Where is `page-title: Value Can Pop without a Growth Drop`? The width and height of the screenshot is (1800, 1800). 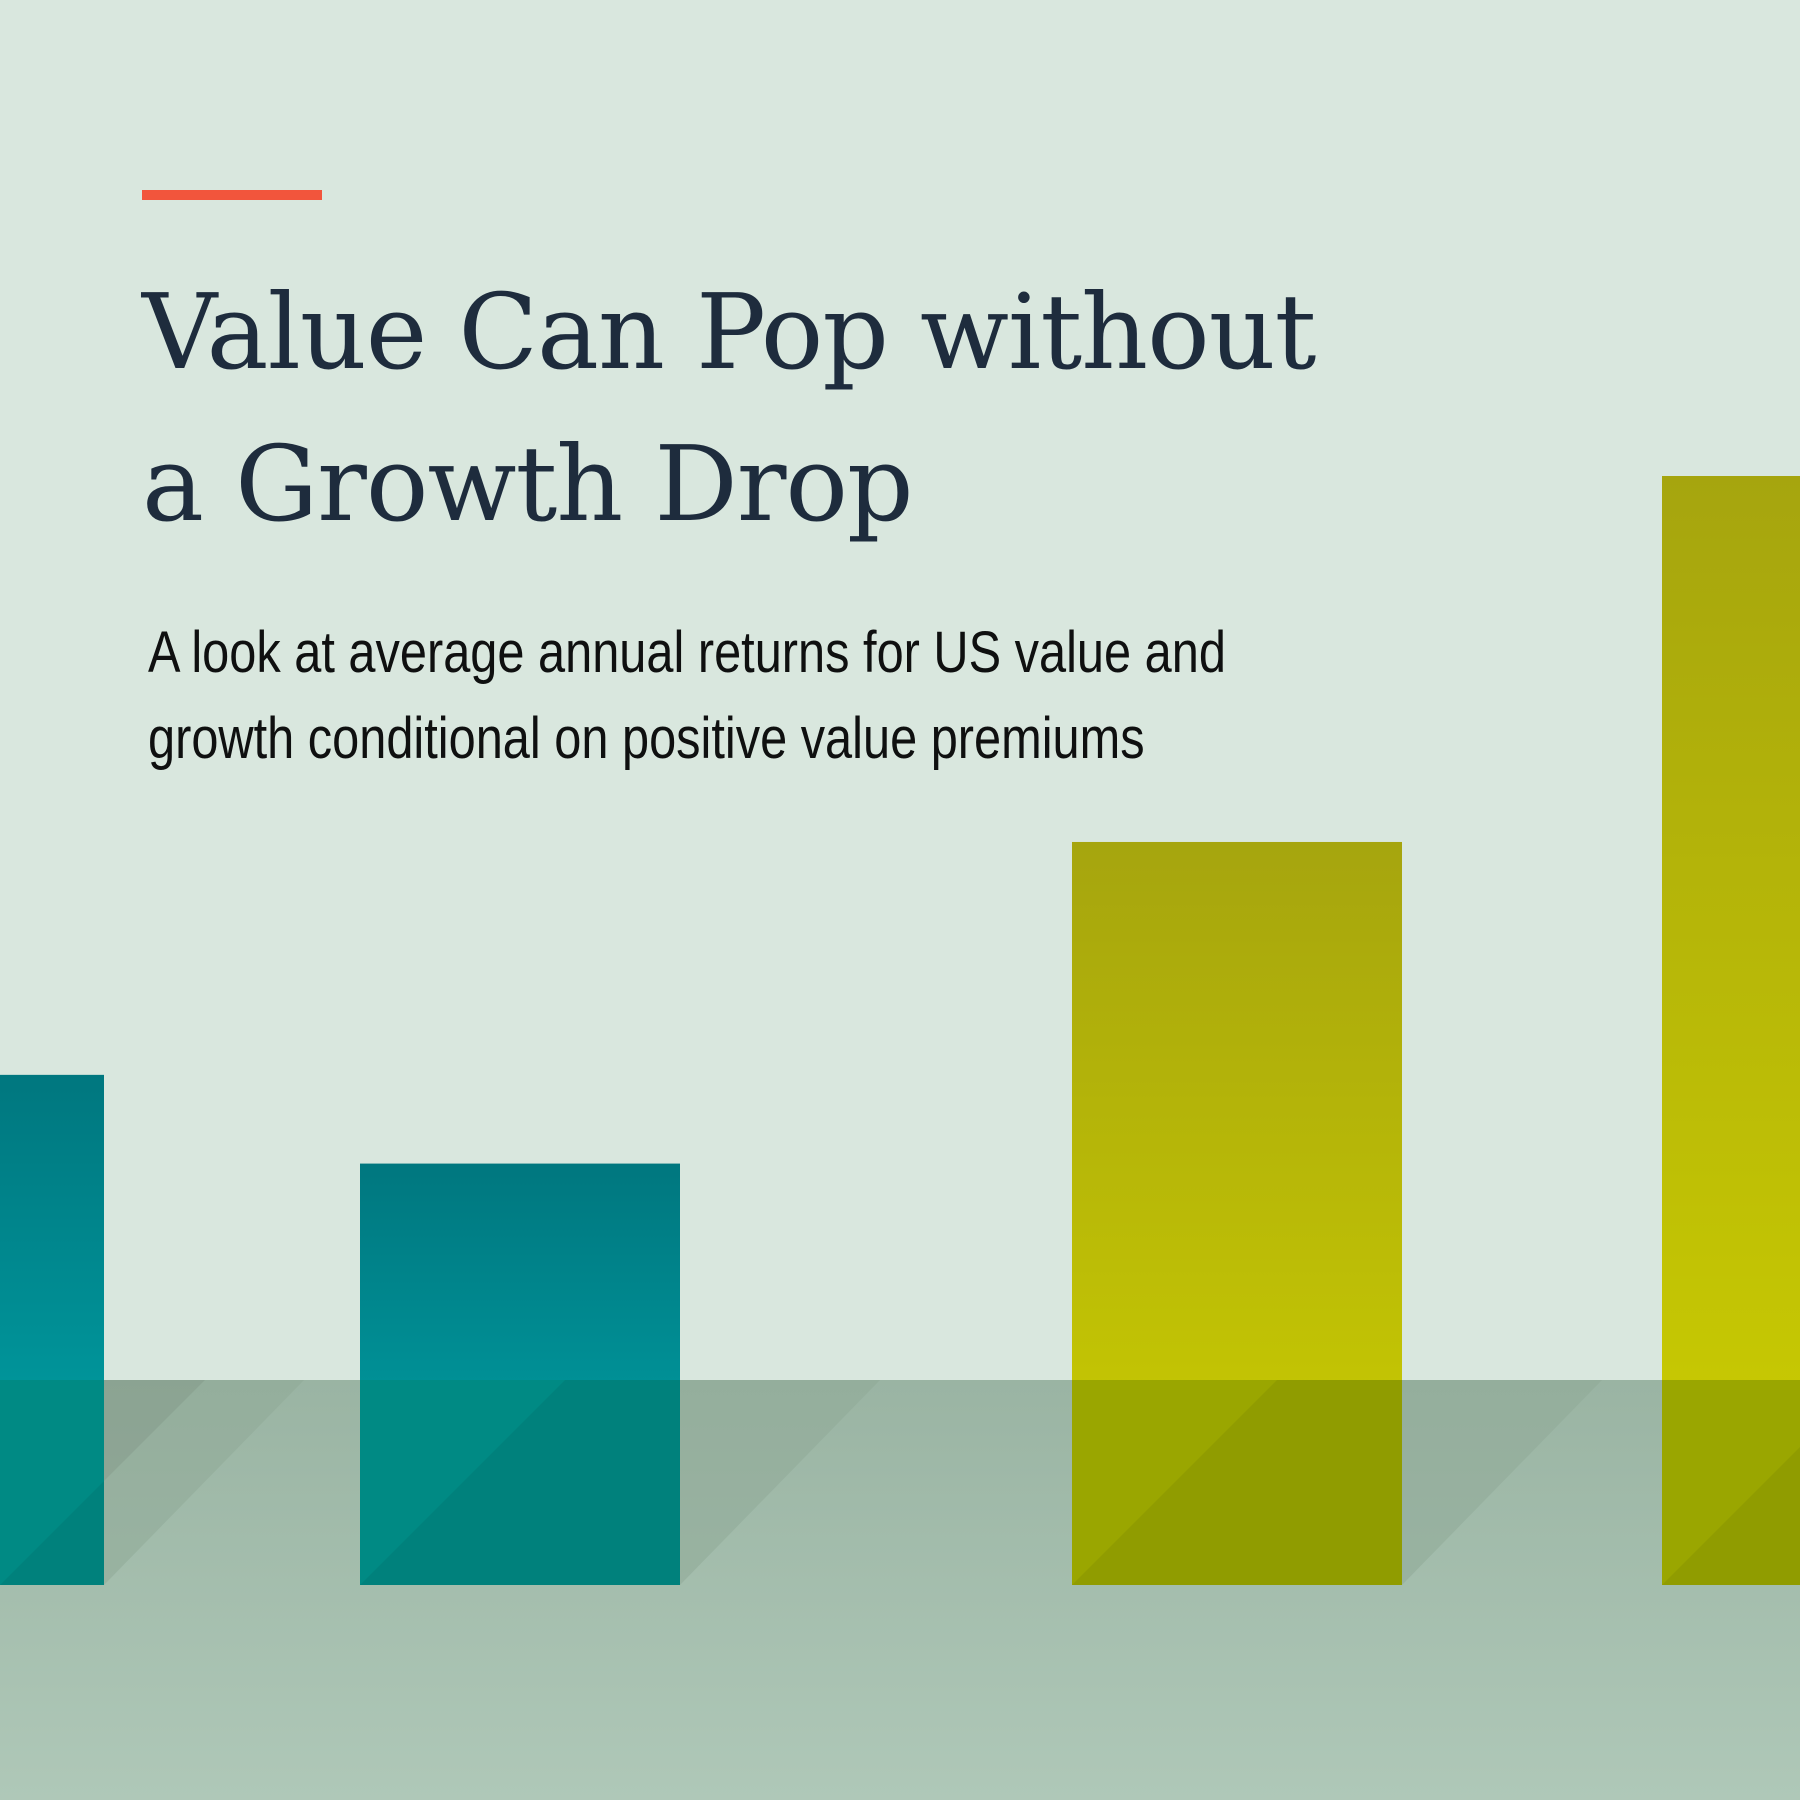
page-title: Value Can Pop without a Growth Drop is located at coordinates (792, 408).